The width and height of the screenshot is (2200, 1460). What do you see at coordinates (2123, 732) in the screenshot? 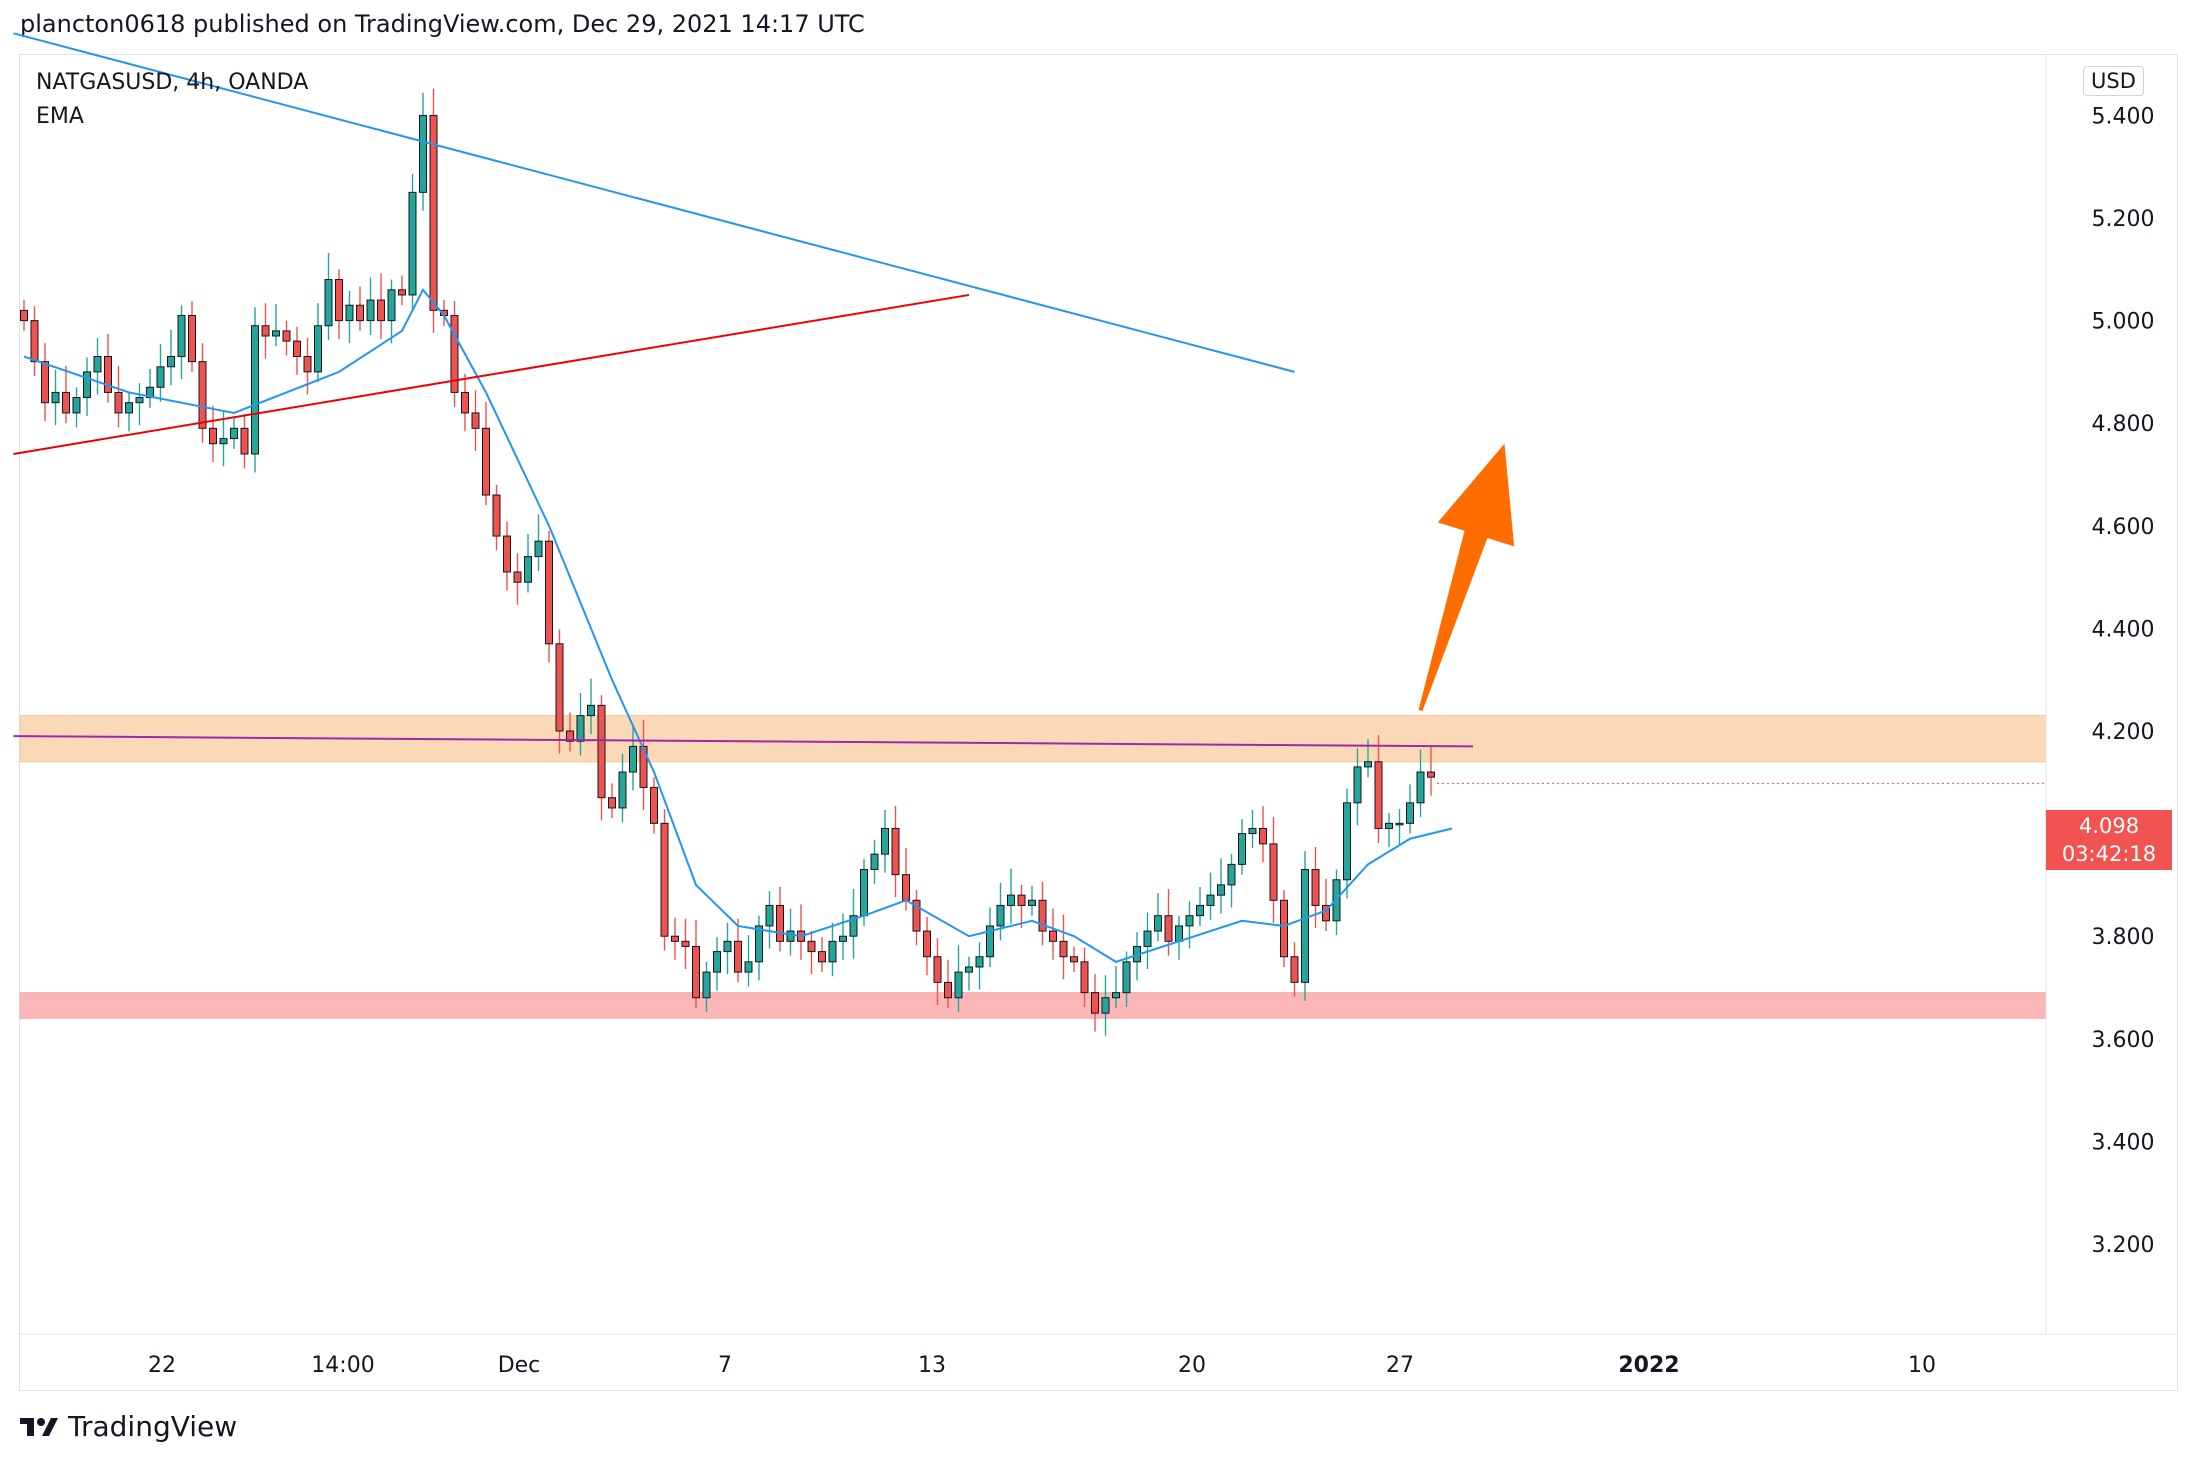
I see `price-tick-label: 4.200` at bounding box center [2123, 732].